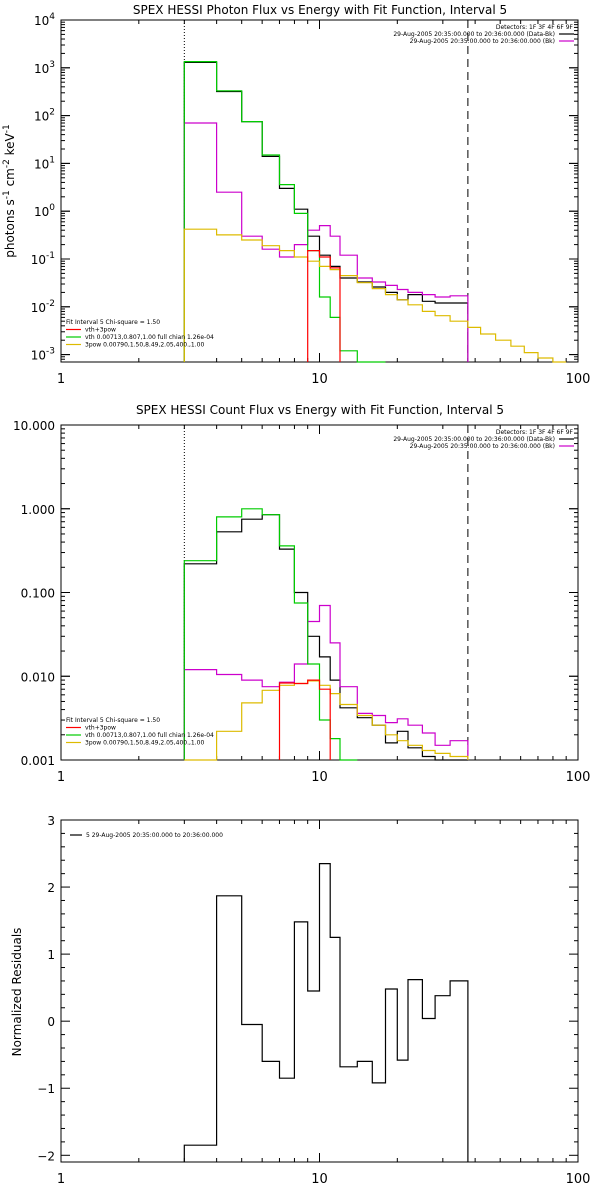 Image resolution: width=600 pixels, height=1200 pixels. I want to click on y-tick-label: 0.001, so click(38, 761).